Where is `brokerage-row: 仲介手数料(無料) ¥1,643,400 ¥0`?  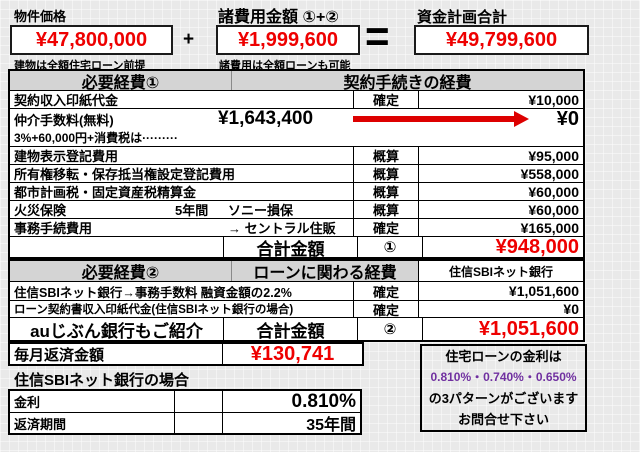 brokerage-row: 仲介手数料(無料) ¥1,643,400 ¥0 is located at coordinates (296, 118).